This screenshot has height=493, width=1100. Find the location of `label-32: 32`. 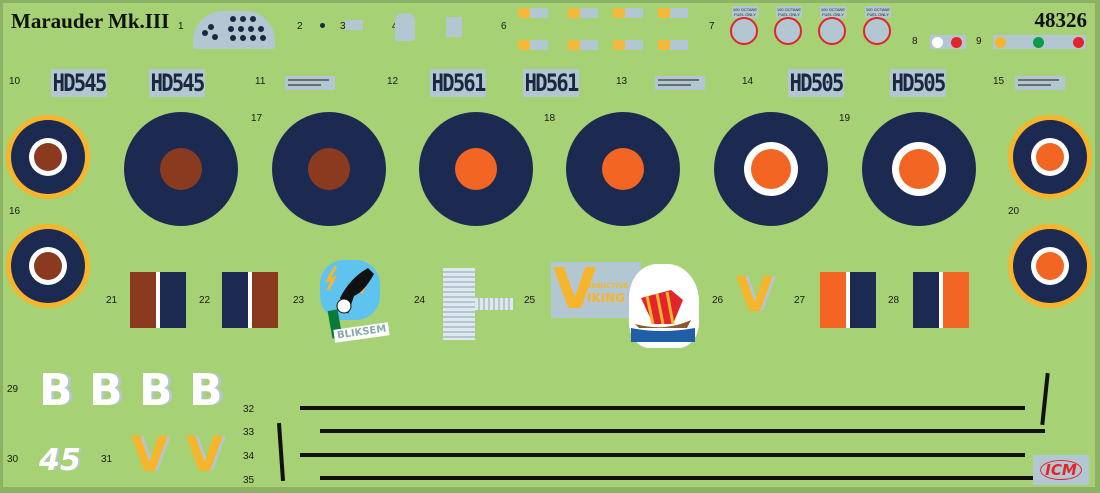

label-32: 32 is located at coordinates (249, 409).